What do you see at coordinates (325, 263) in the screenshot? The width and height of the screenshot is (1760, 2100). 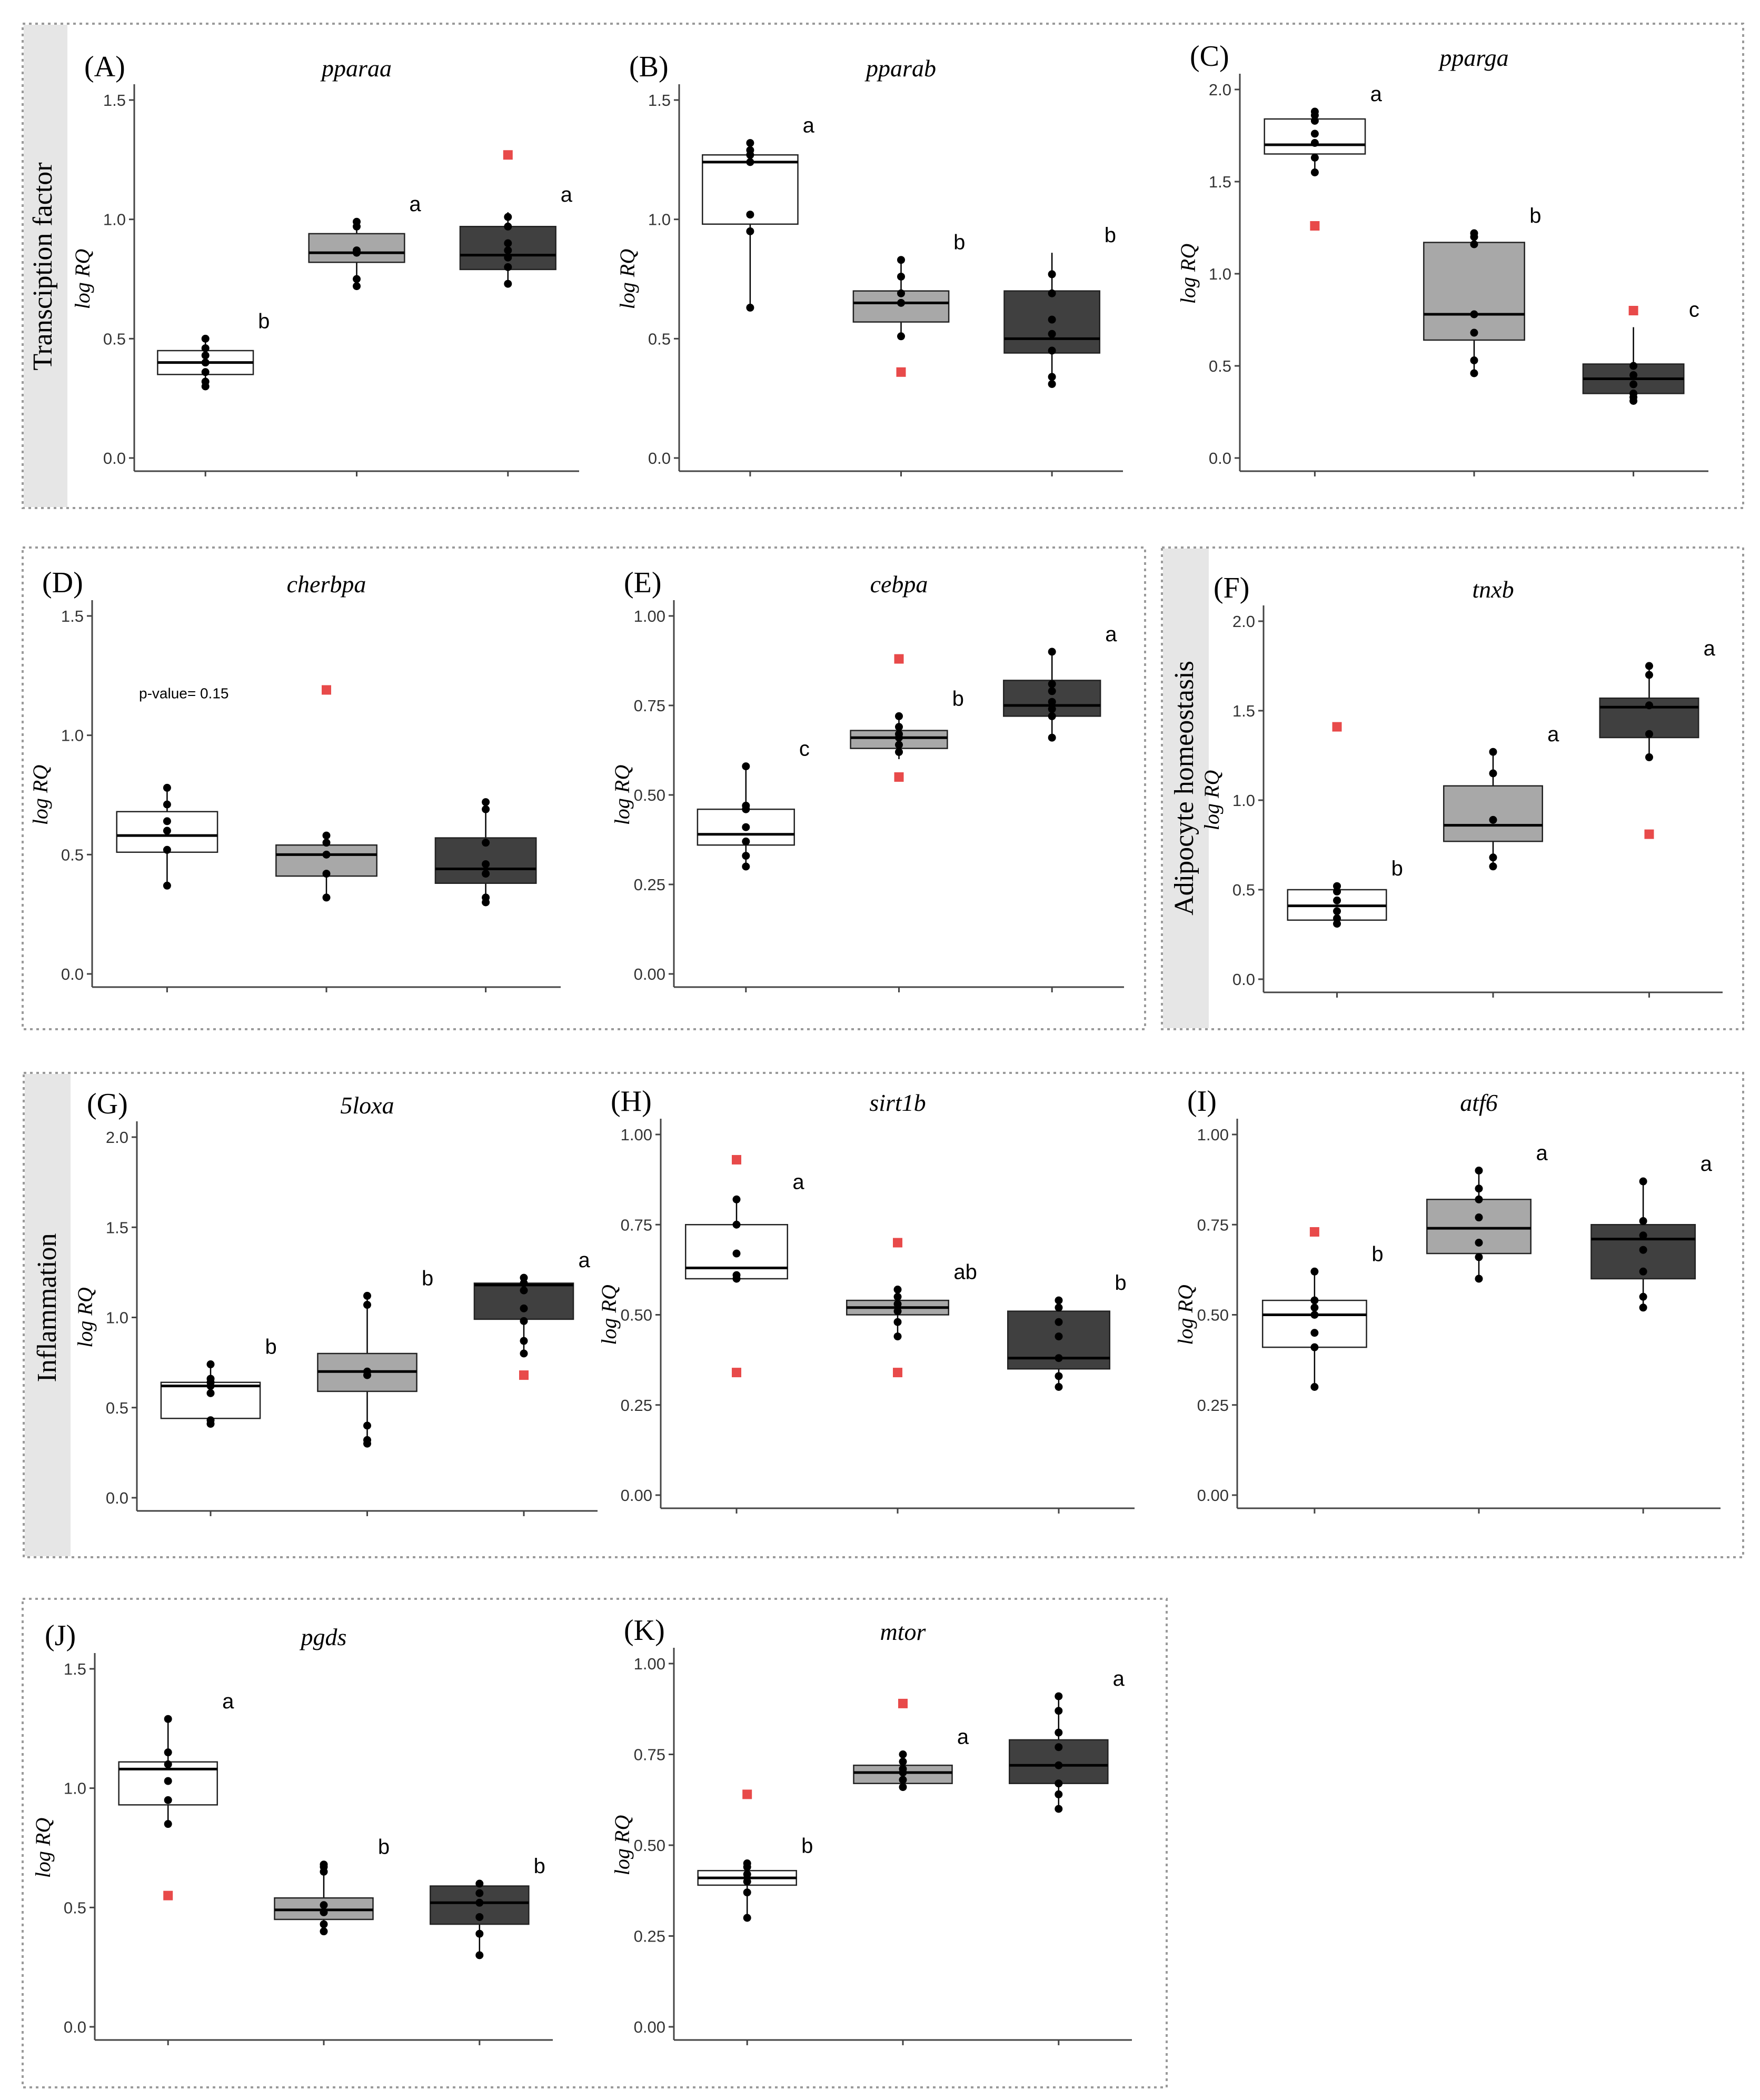 I see `panel-A: (A) pparaa log RQ 0.0 0.5 1.0 1.5 b a a` at bounding box center [325, 263].